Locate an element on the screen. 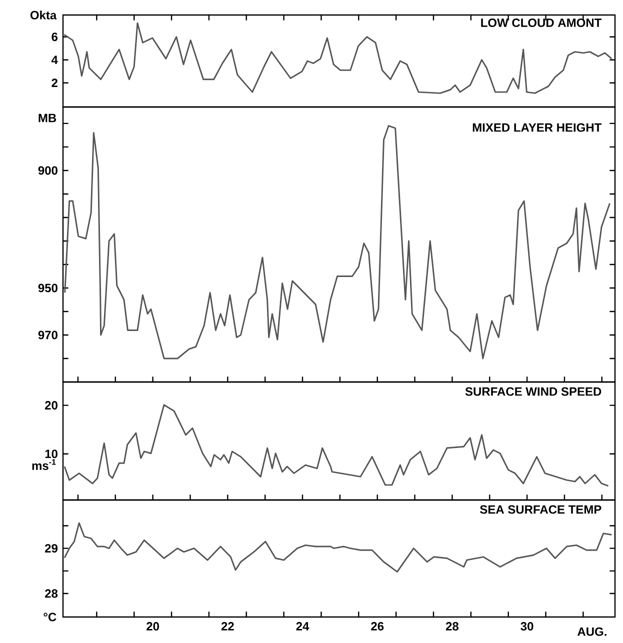 The width and height of the screenshot is (623, 643). y-tick-label: 950 is located at coordinates (48, 288).